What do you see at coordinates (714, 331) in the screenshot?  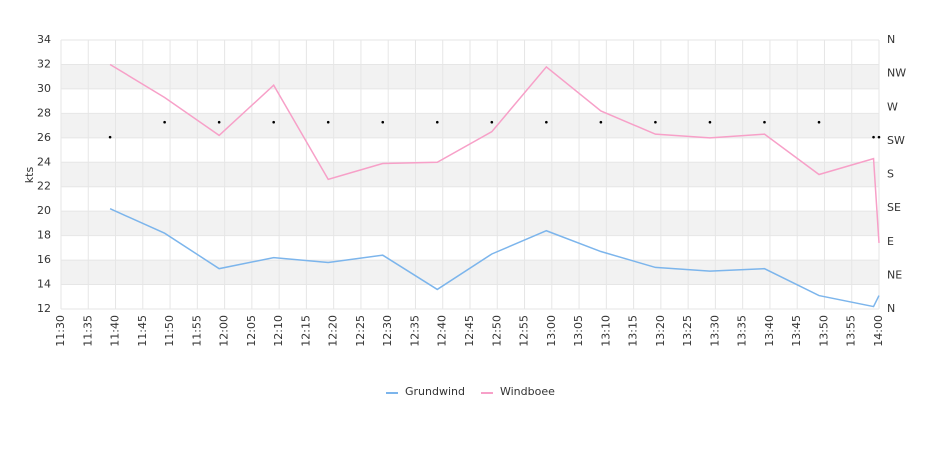 I see `x-tick-label: 13:30` at bounding box center [714, 331].